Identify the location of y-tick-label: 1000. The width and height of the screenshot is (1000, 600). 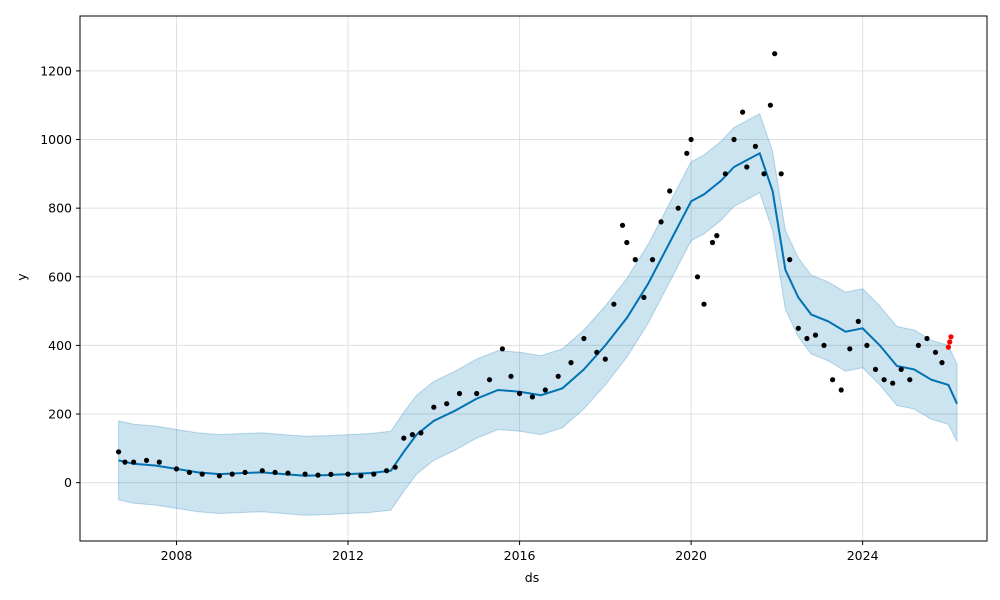
(56, 139).